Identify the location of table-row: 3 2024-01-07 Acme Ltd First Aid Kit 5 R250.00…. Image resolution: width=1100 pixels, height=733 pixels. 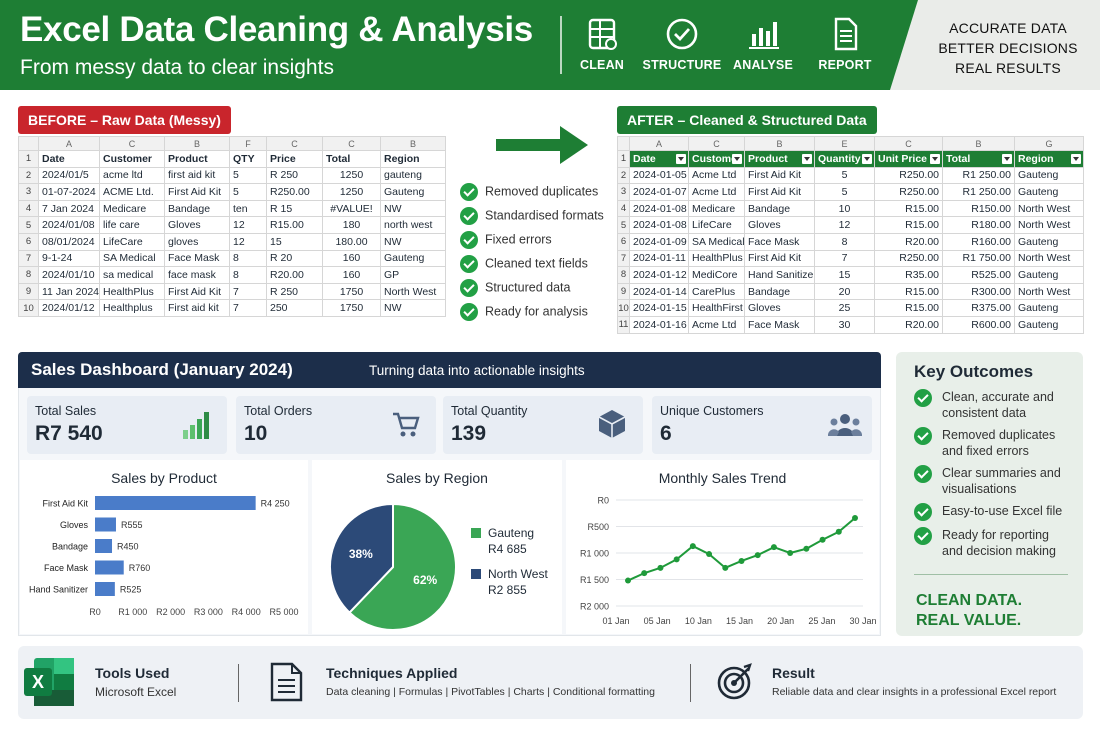
(850, 192).